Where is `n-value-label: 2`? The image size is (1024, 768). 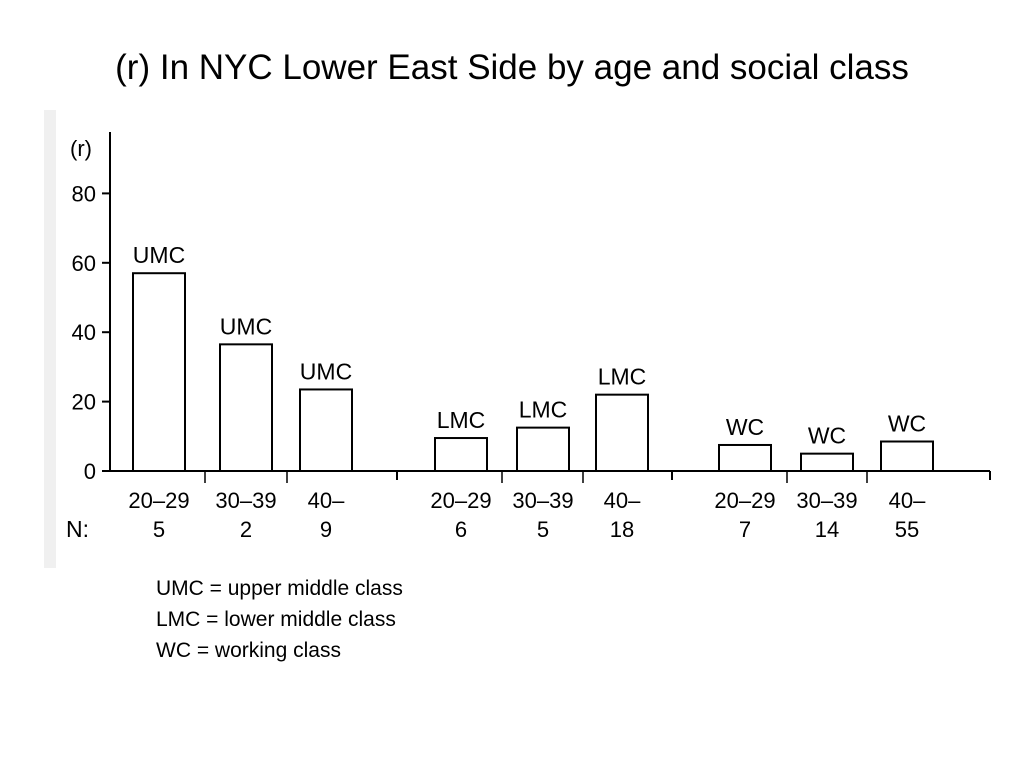
n-value-label: 2 is located at coordinates (246, 529).